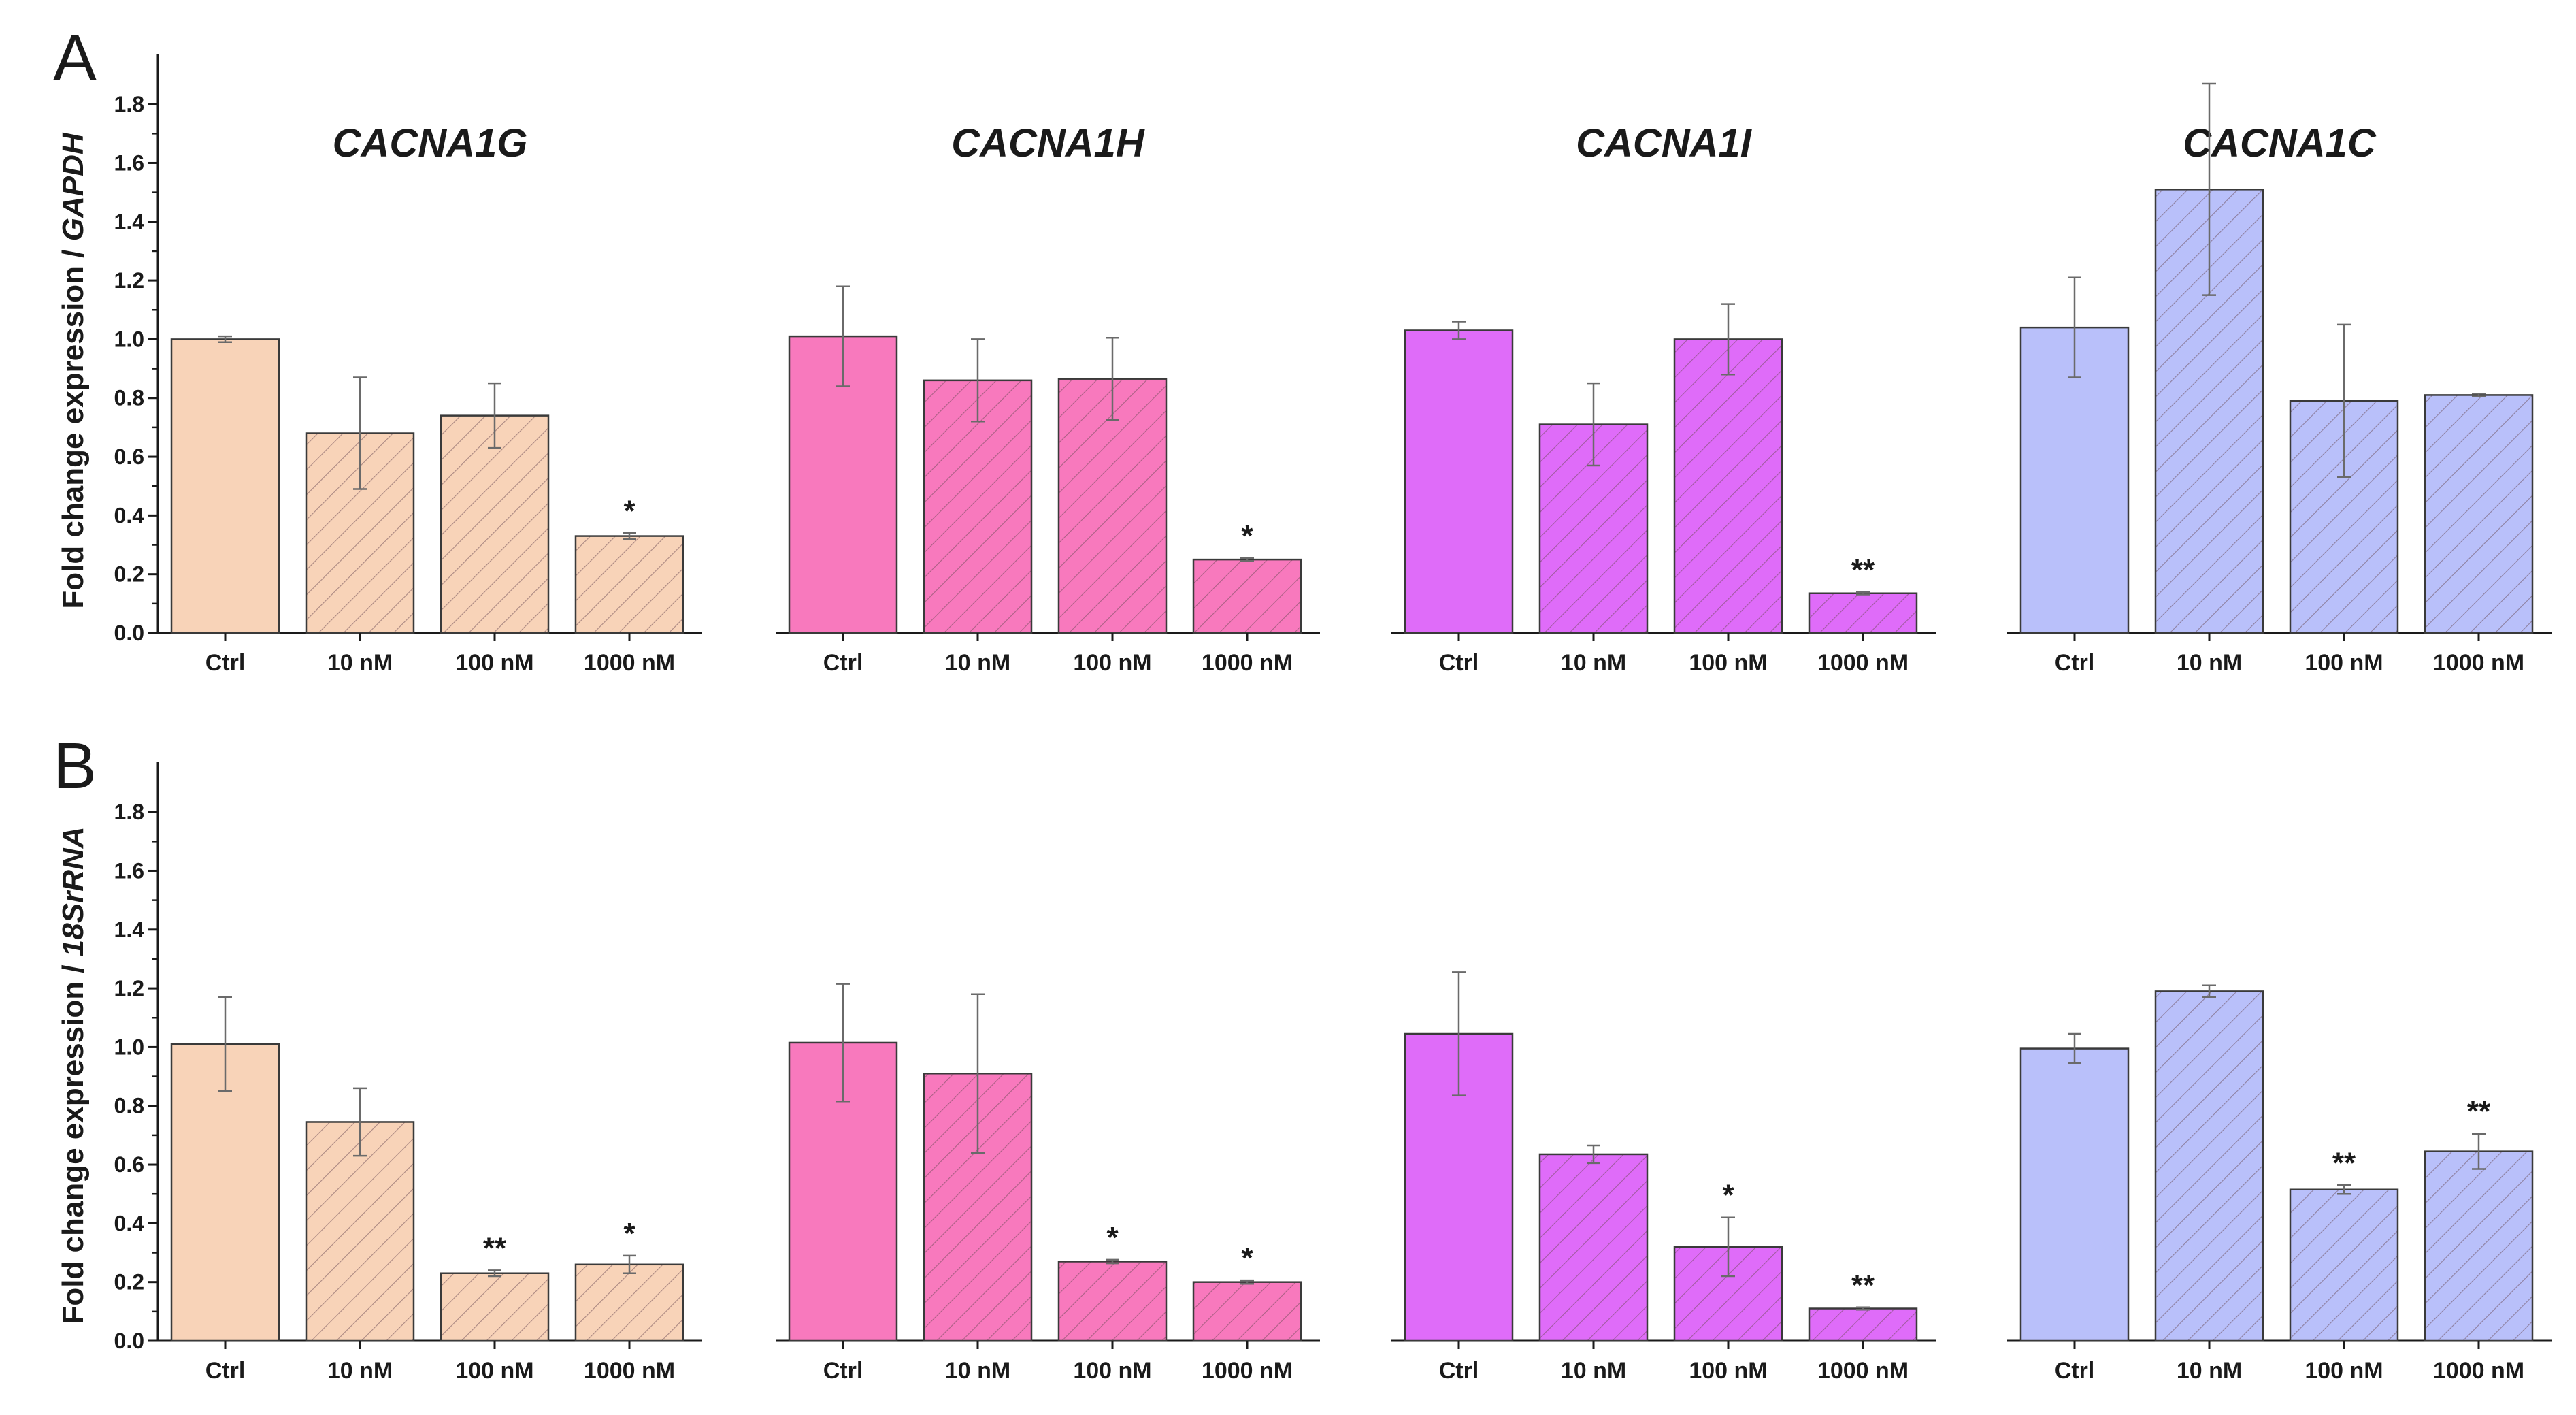 This screenshot has width=2576, height=1415. What do you see at coordinates (1665, 143) in the screenshot?
I see `chart-title-cacna1i: CACNA1I` at bounding box center [1665, 143].